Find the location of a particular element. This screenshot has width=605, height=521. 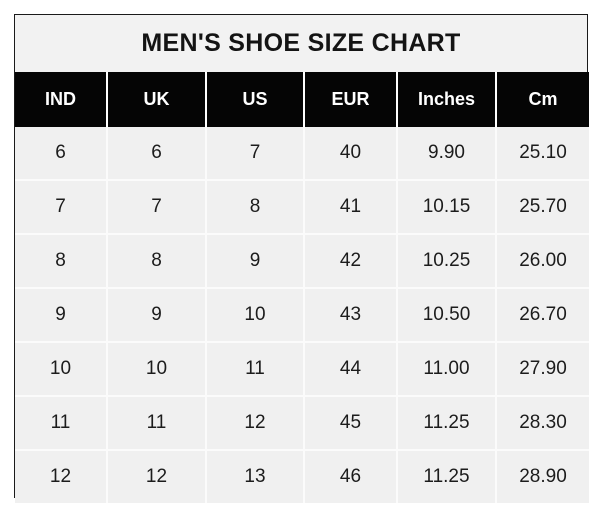

table-row: 11 11 12 45 11.25 28.30 is located at coordinates (302, 423).